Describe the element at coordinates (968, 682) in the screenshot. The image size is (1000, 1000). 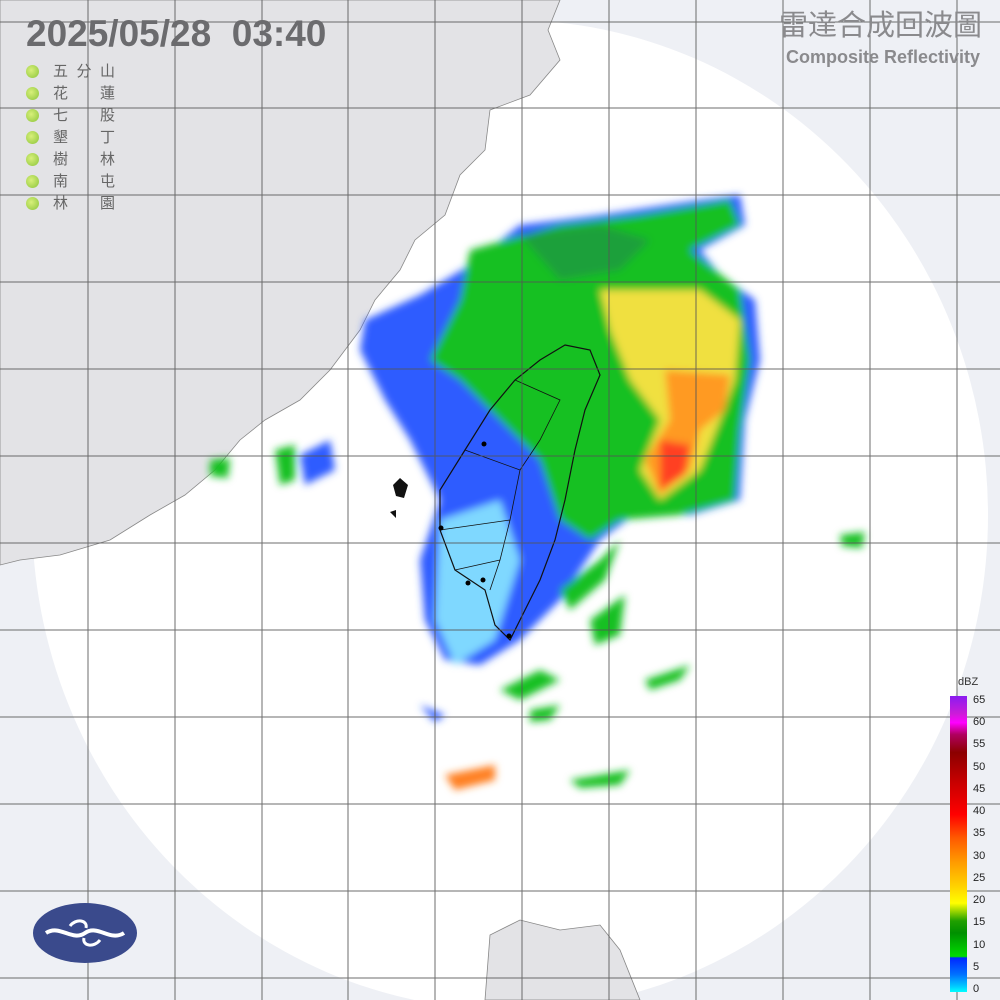
I see `legend-unit: dBZ` at that location.